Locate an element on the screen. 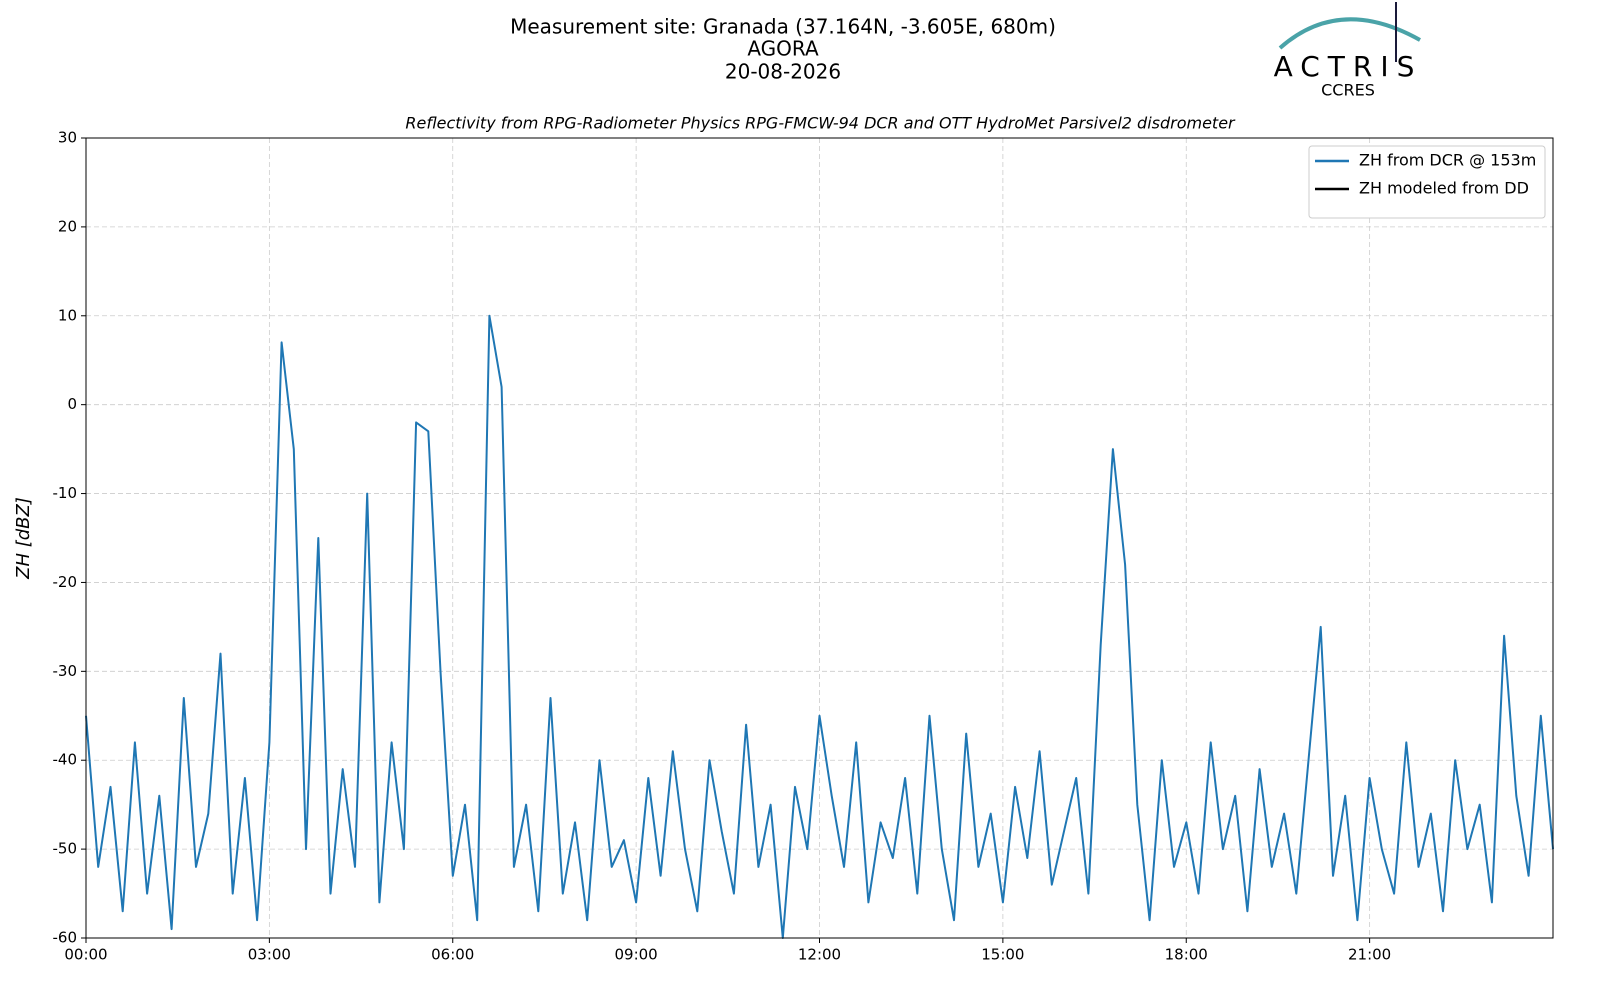 This screenshot has height=1004, width=1600. x-tick-label: 06:00 is located at coordinates (452, 955).